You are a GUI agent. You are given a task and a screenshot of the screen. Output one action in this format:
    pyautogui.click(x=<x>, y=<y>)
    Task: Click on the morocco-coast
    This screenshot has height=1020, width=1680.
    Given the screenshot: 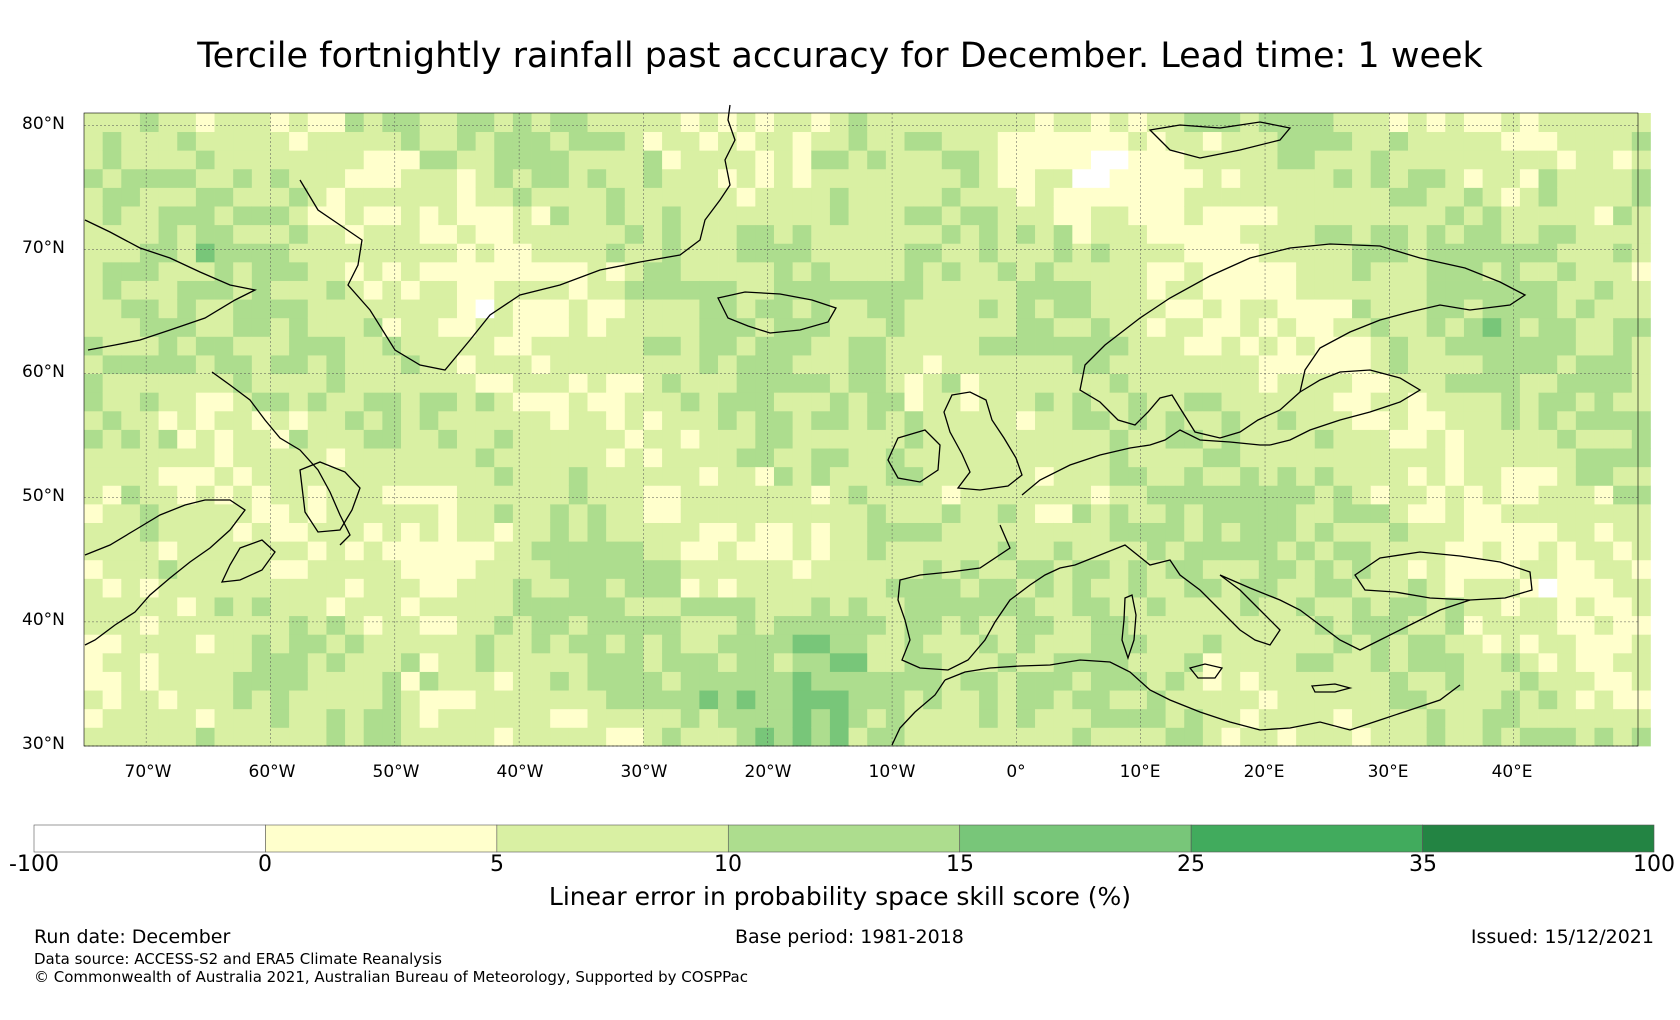 What is the action you would take?
    pyautogui.click(x=918, y=712)
    